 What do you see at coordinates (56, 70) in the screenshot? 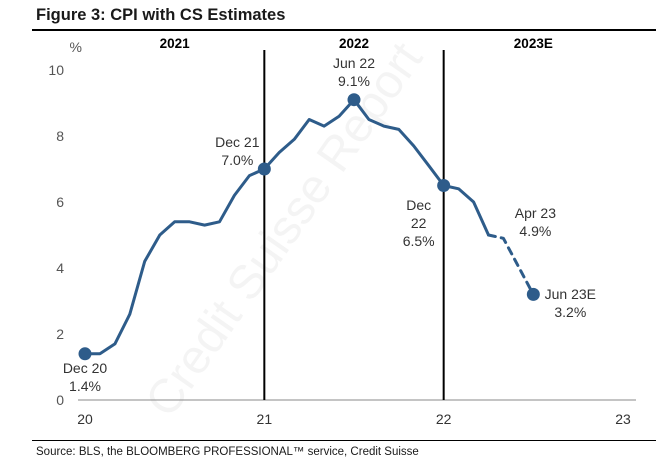
I see `y-tick-label: 10` at bounding box center [56, 70].